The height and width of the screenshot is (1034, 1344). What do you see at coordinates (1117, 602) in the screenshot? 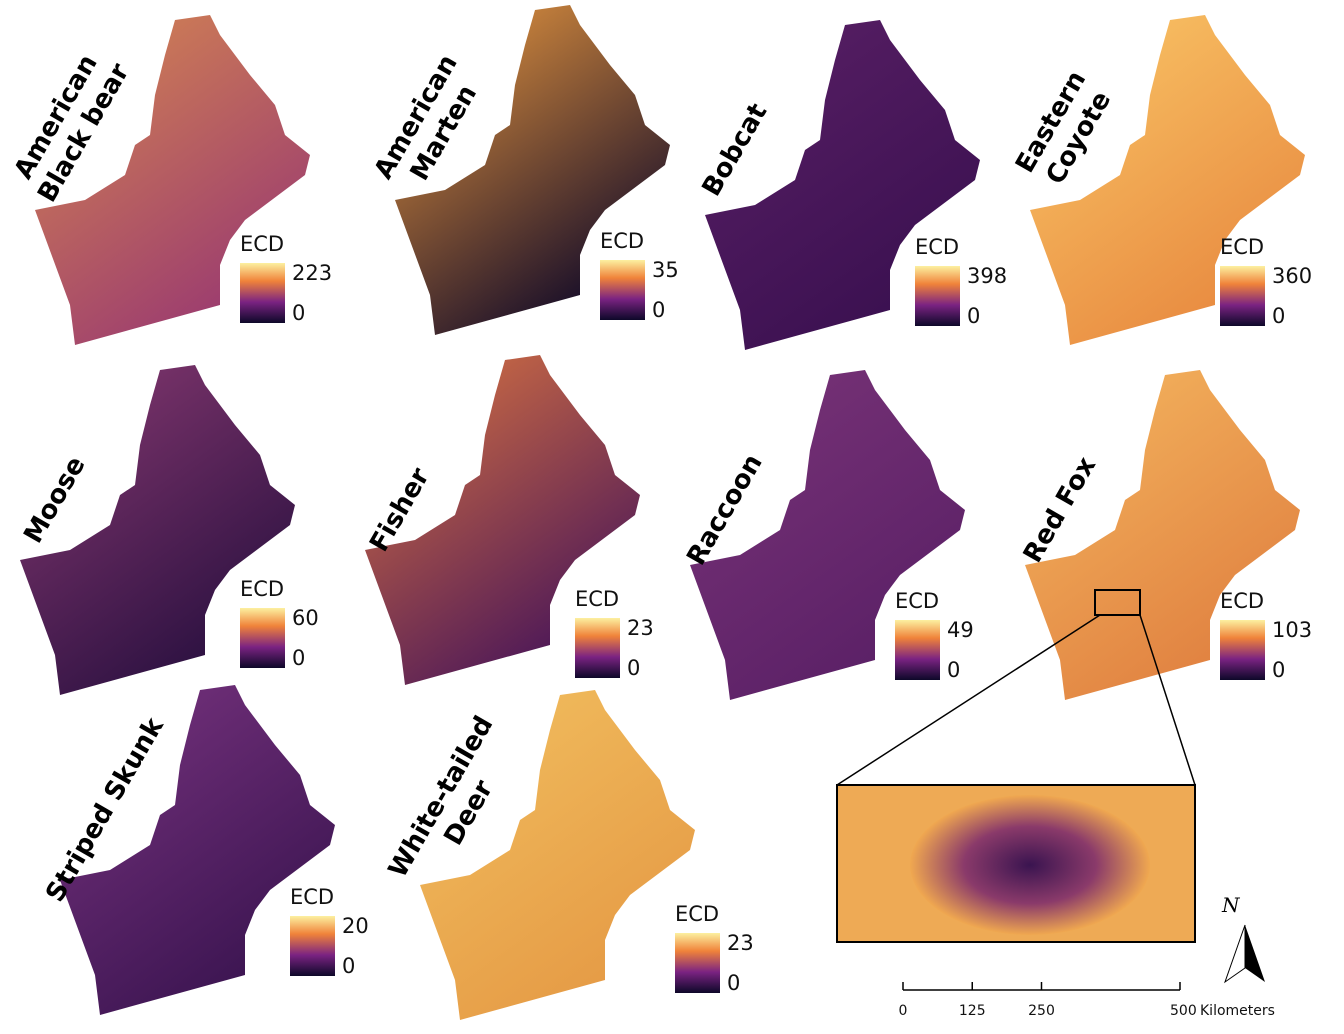
I see `inset-marker` at bounding box center [1117, 602].